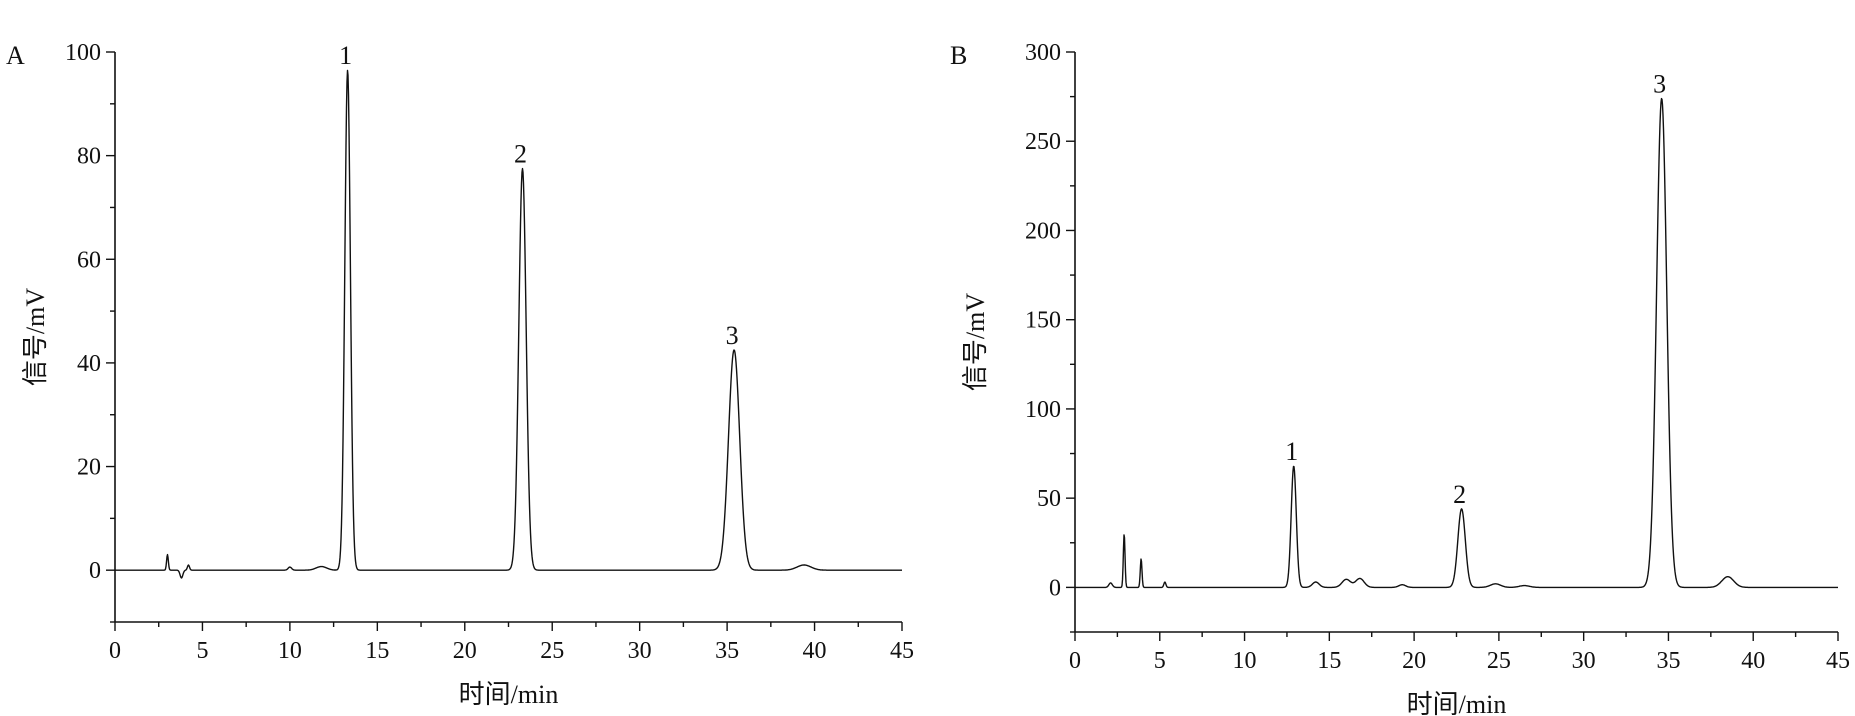  I want to click on y-tick-label: 80, so click(89, 157).